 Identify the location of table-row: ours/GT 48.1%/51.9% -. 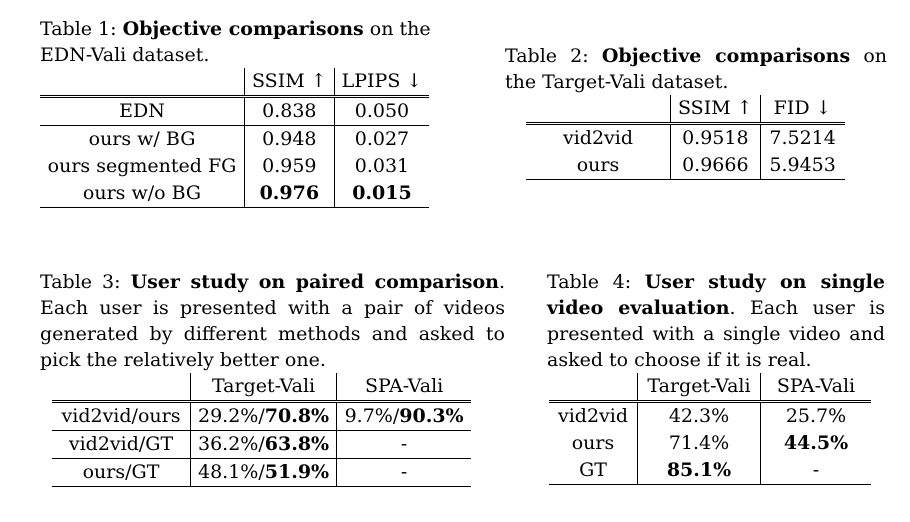
(262, 472).